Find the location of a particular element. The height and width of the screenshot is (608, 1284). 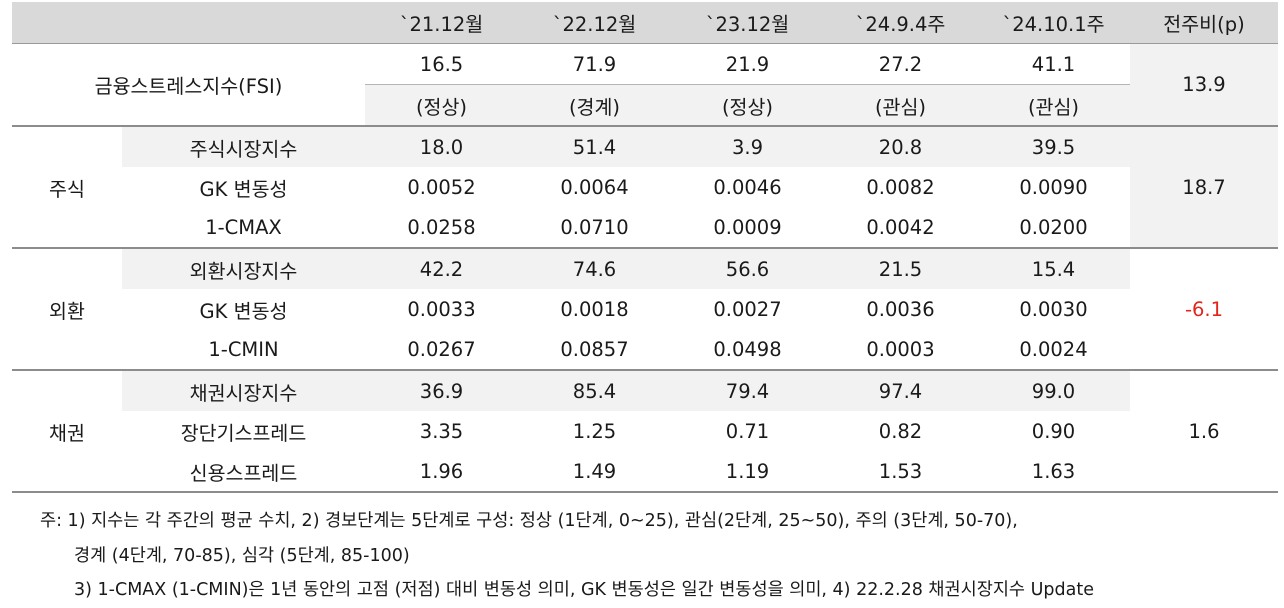

cell-value: 0.0052 is located at coordinates (441, 187).